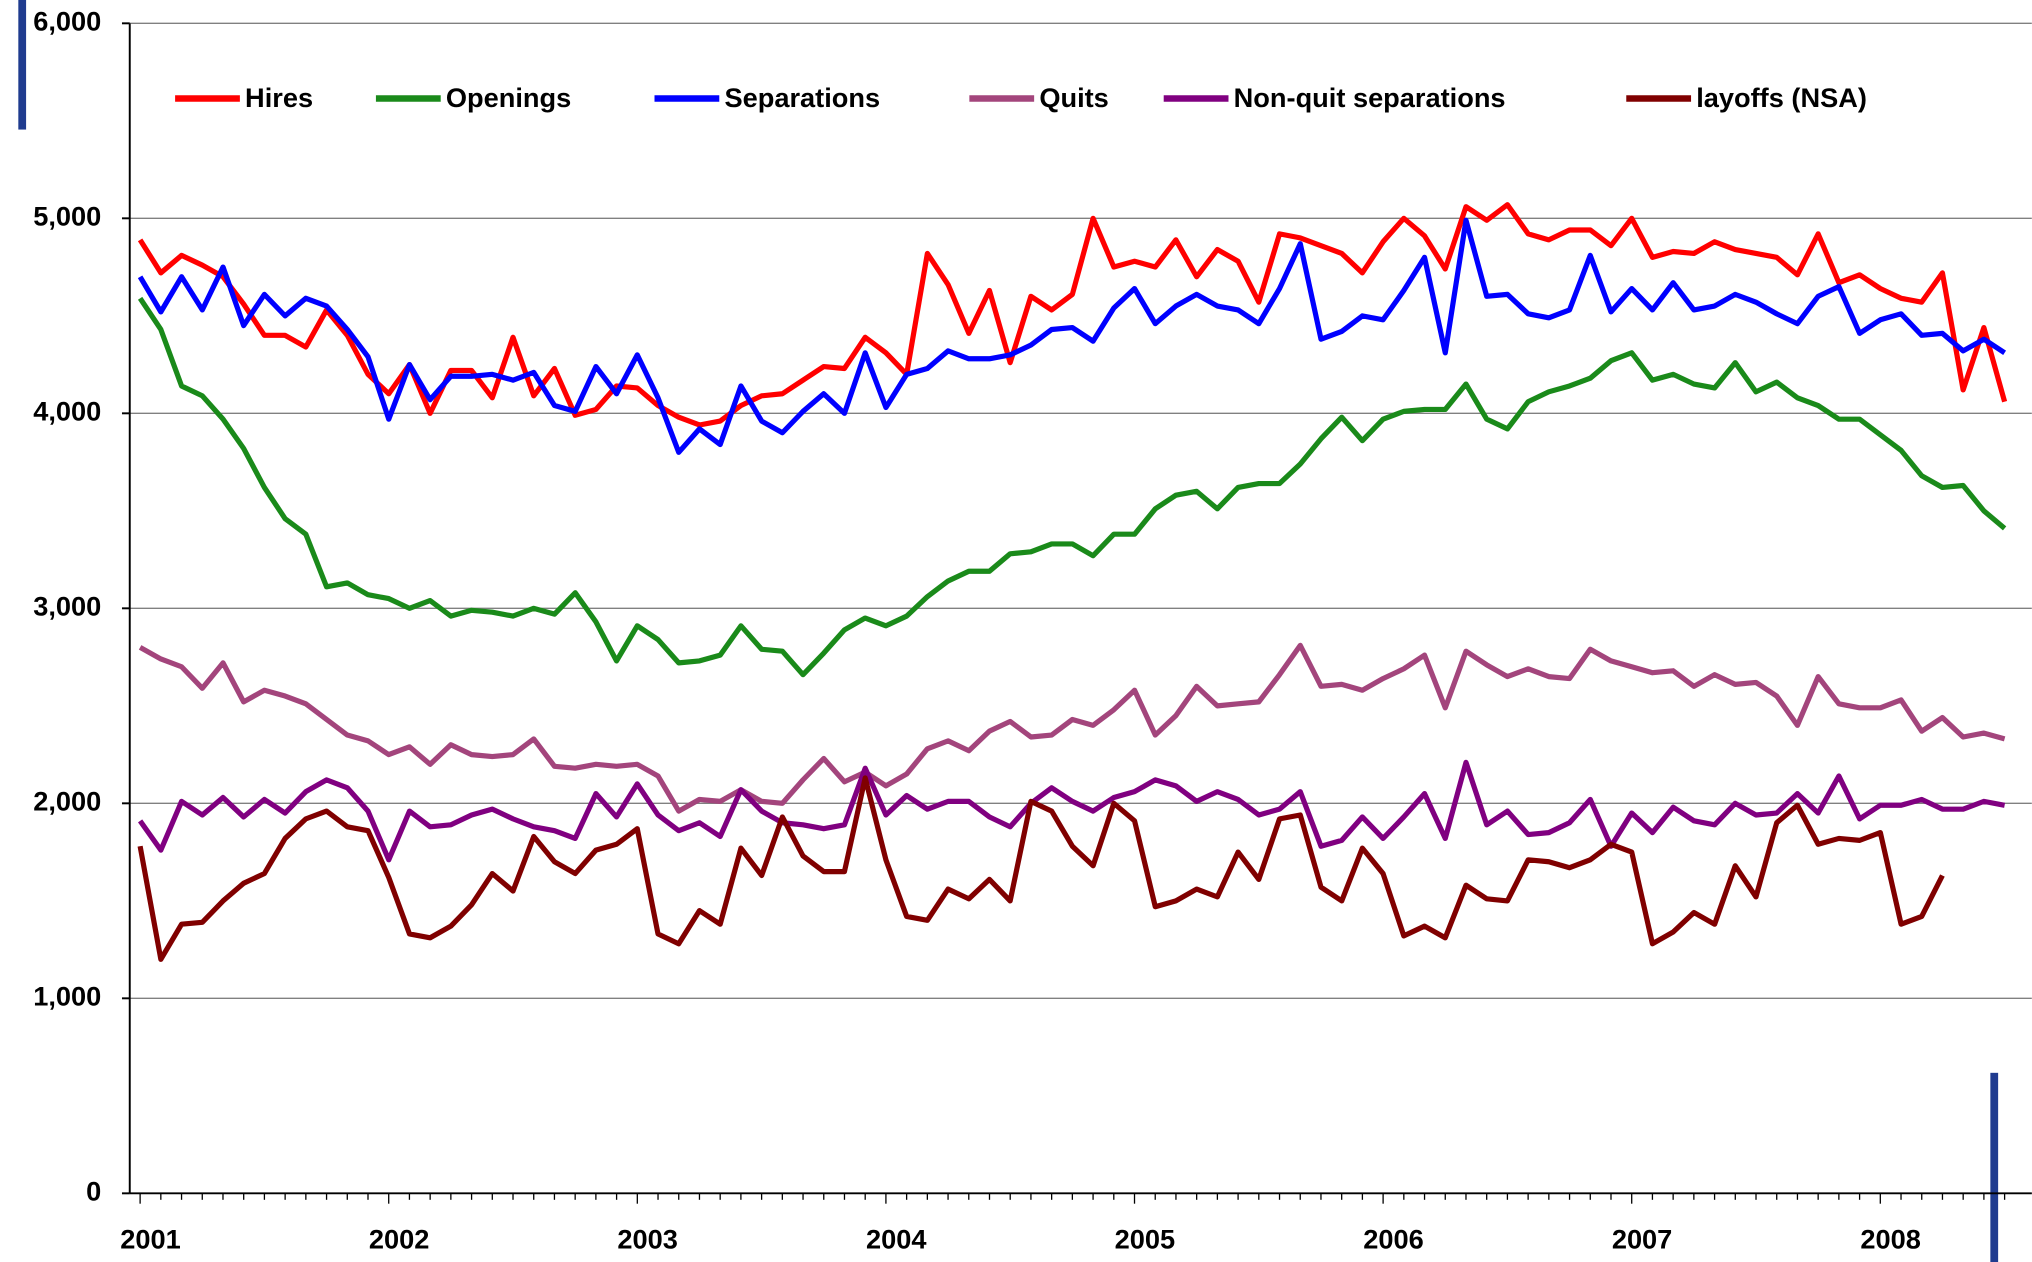 The width and height of the screenshot is (2032, 1262). What do you see at coordinates (67, 606) in the screenshot?
I see `y-tick-label: 3,000` at bounding box center [67, 606].